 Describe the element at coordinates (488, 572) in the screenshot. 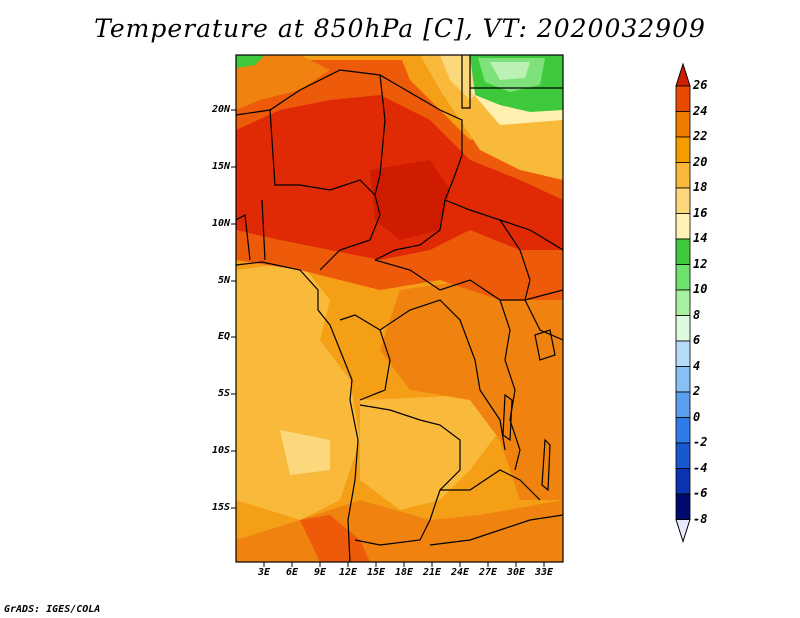

I see `lon-label: 27E` at that location.